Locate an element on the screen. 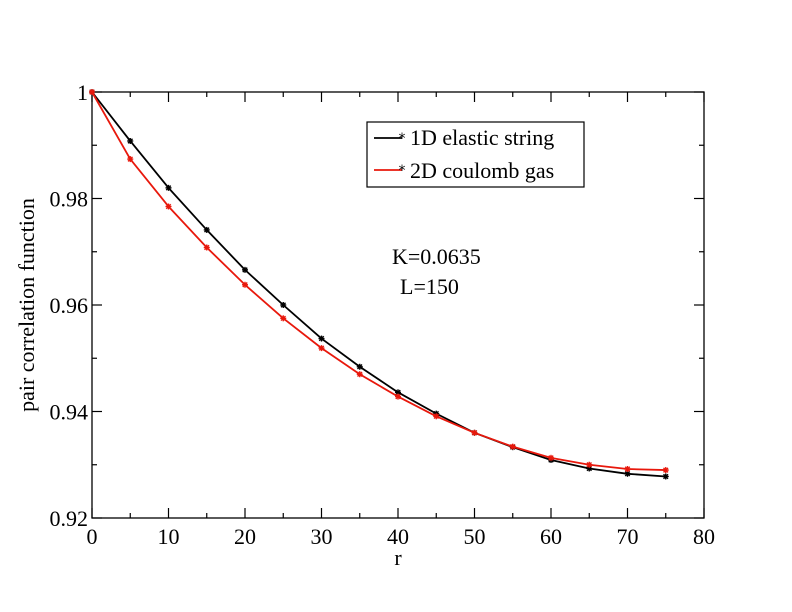  legend-label-1d-elastic-string: 1D elastic string is located at coordinates (482, 137).